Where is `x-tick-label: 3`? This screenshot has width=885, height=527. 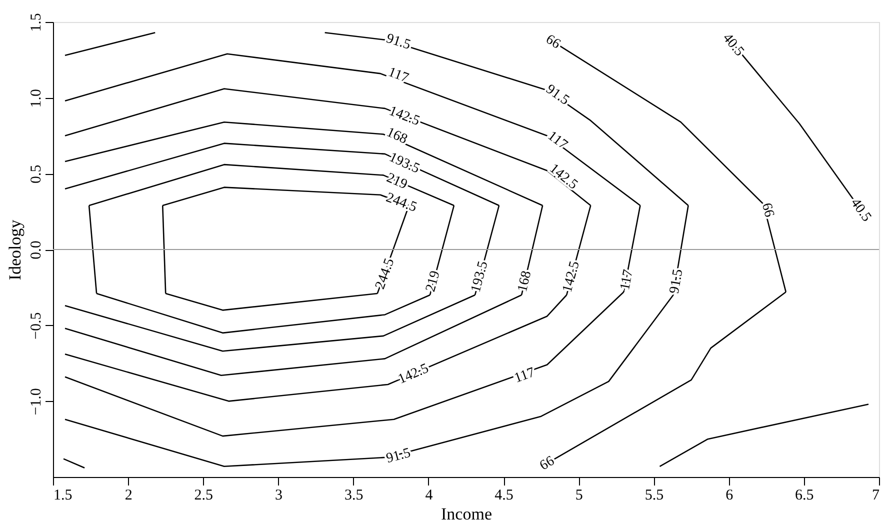
x-tick-label: 3 is located at coordinates (279, 496).